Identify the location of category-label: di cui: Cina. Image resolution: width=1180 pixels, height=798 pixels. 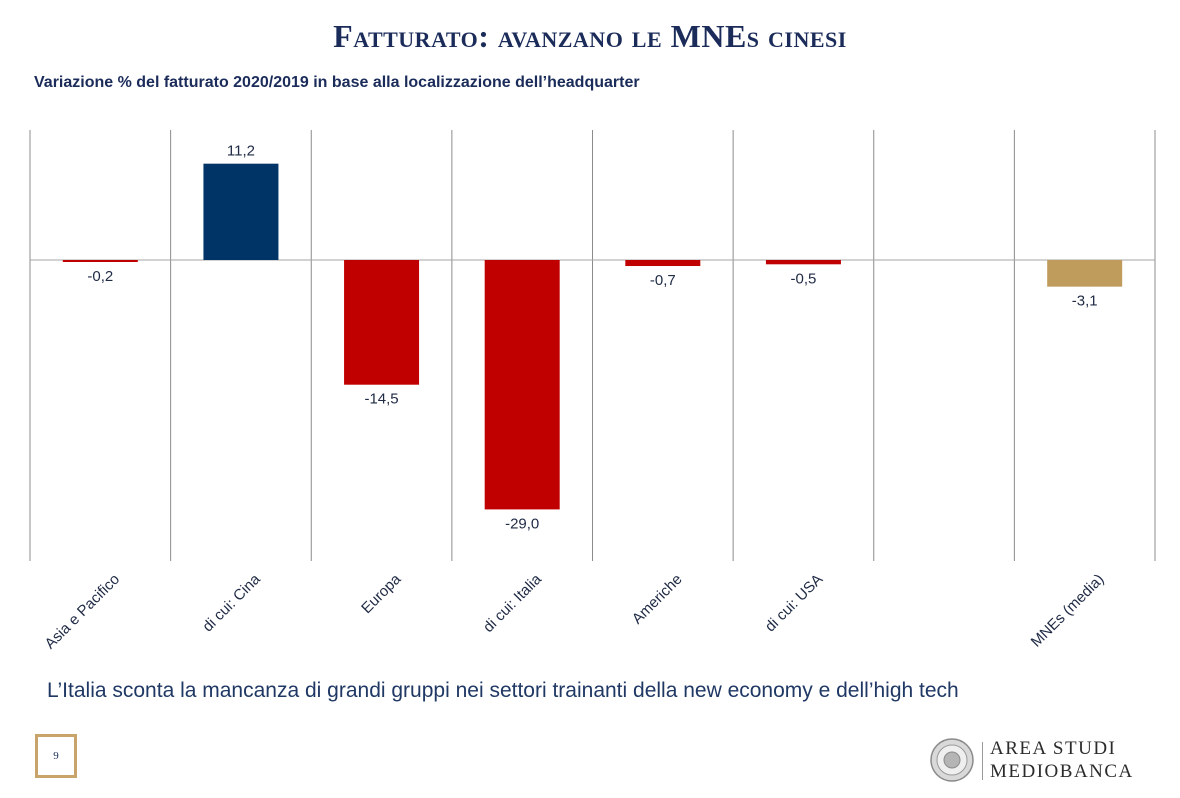
(231, 602).